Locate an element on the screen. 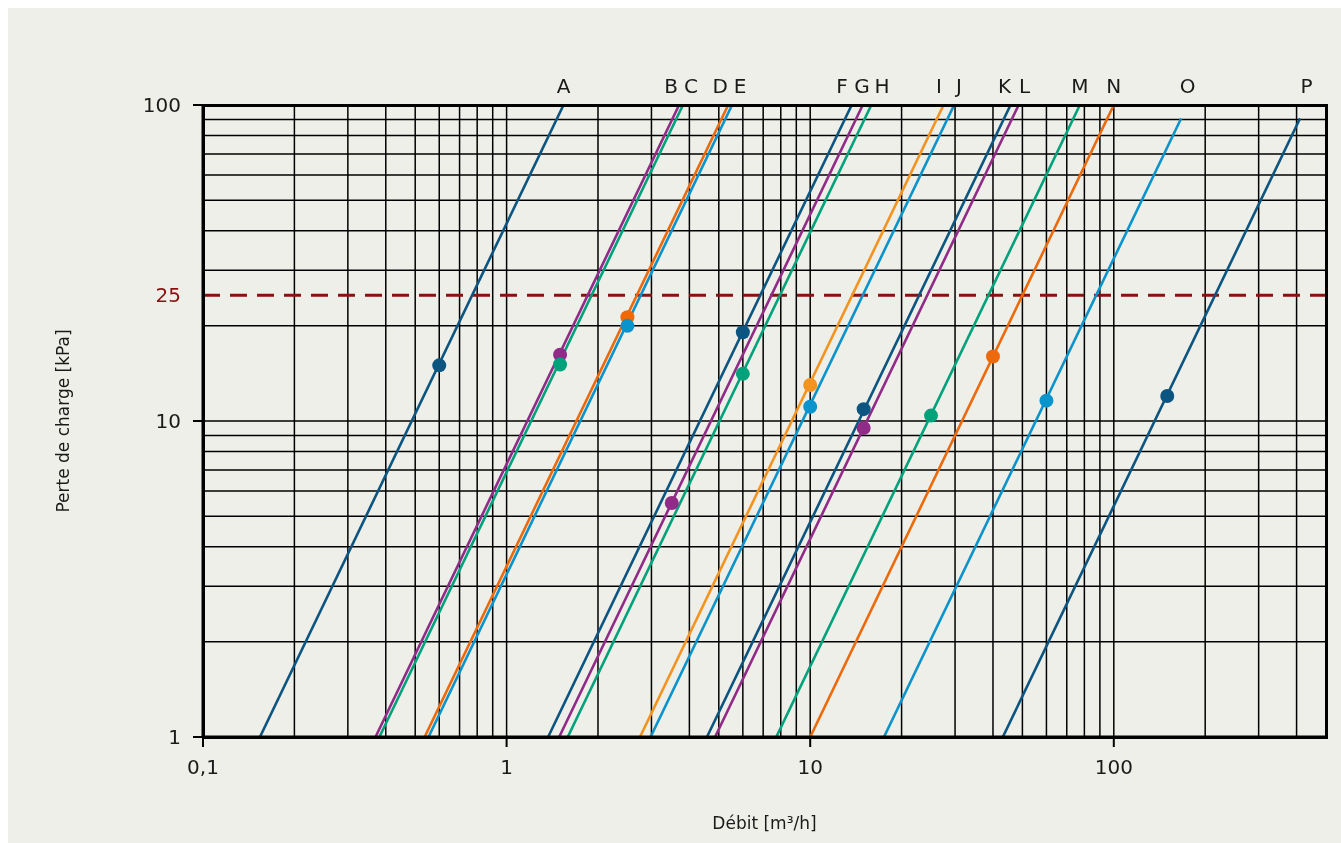 The image size is (1341, 843). series-label: J is located at coordinates (958, 86).